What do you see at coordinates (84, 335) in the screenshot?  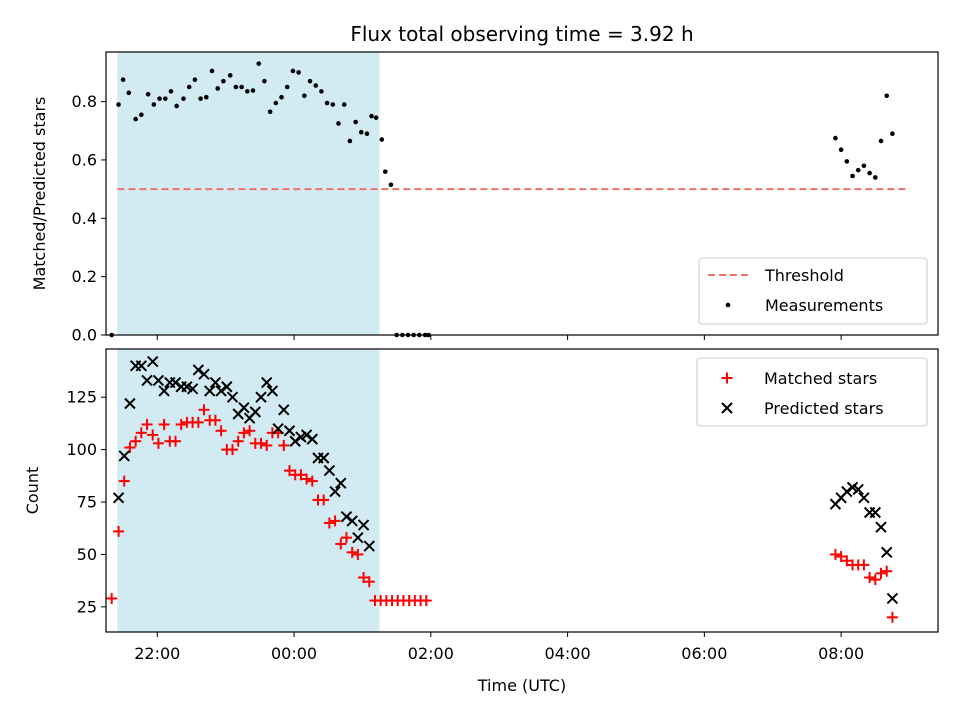 I see `top-ytick-label: 0.0` at bounding box center [84, 335].